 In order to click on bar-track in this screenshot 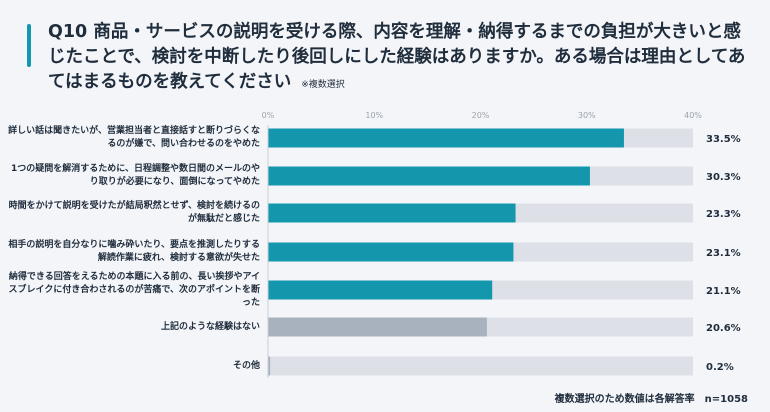, I will do `click(480, 366)`.